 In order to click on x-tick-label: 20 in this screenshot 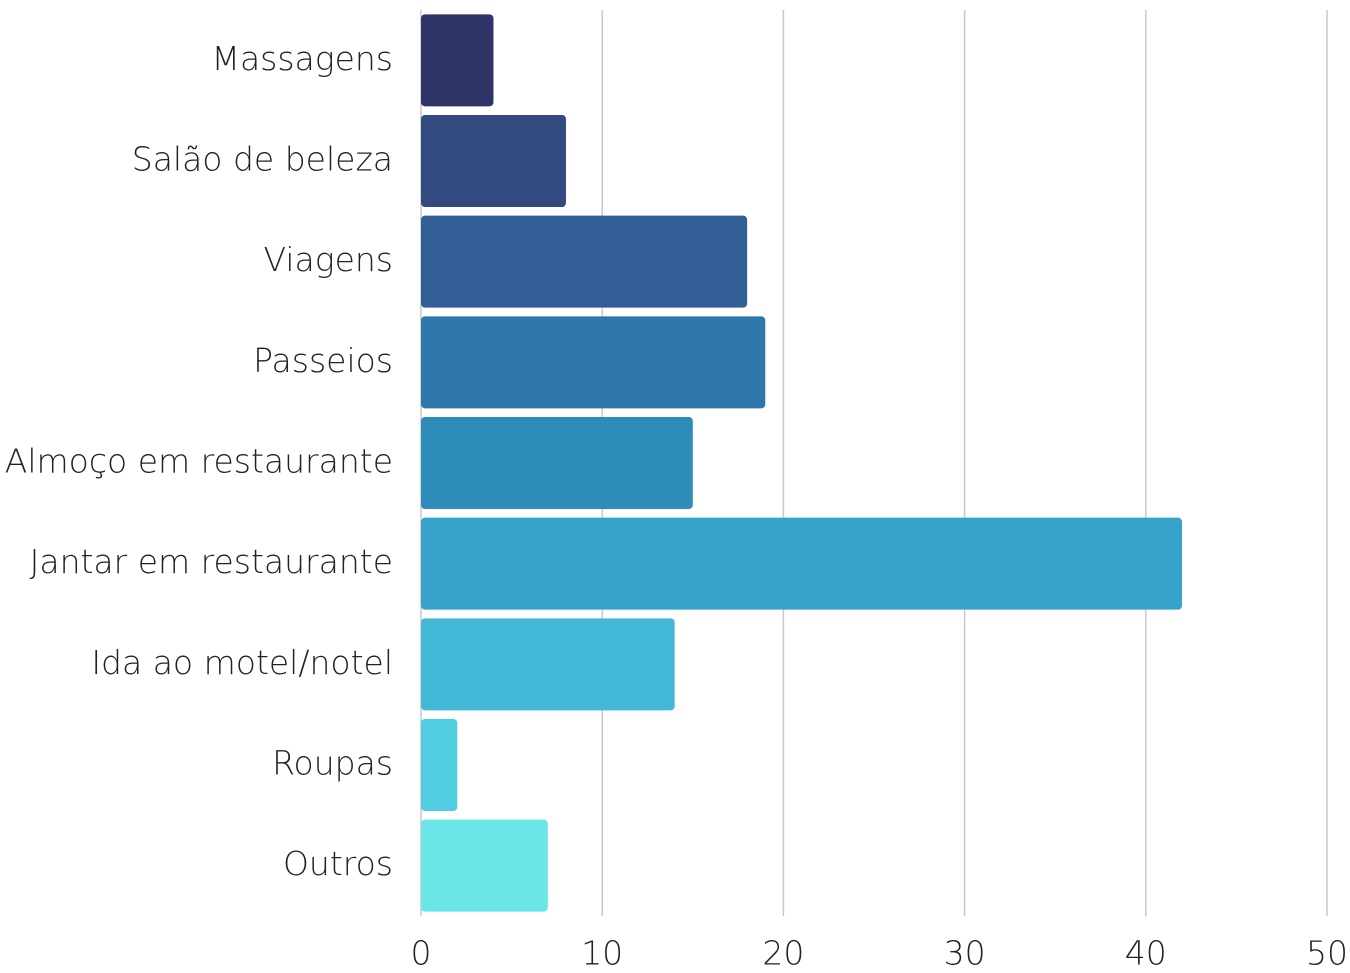, I will do `click(783, 953)`.